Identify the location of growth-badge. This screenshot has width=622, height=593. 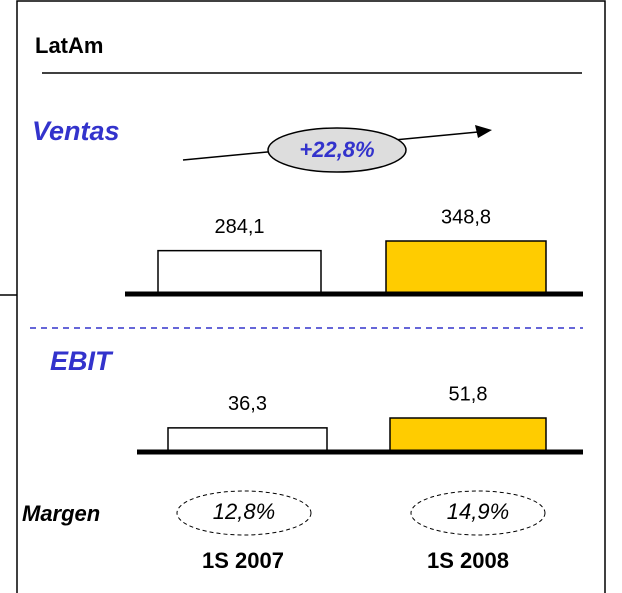
(337, 150).